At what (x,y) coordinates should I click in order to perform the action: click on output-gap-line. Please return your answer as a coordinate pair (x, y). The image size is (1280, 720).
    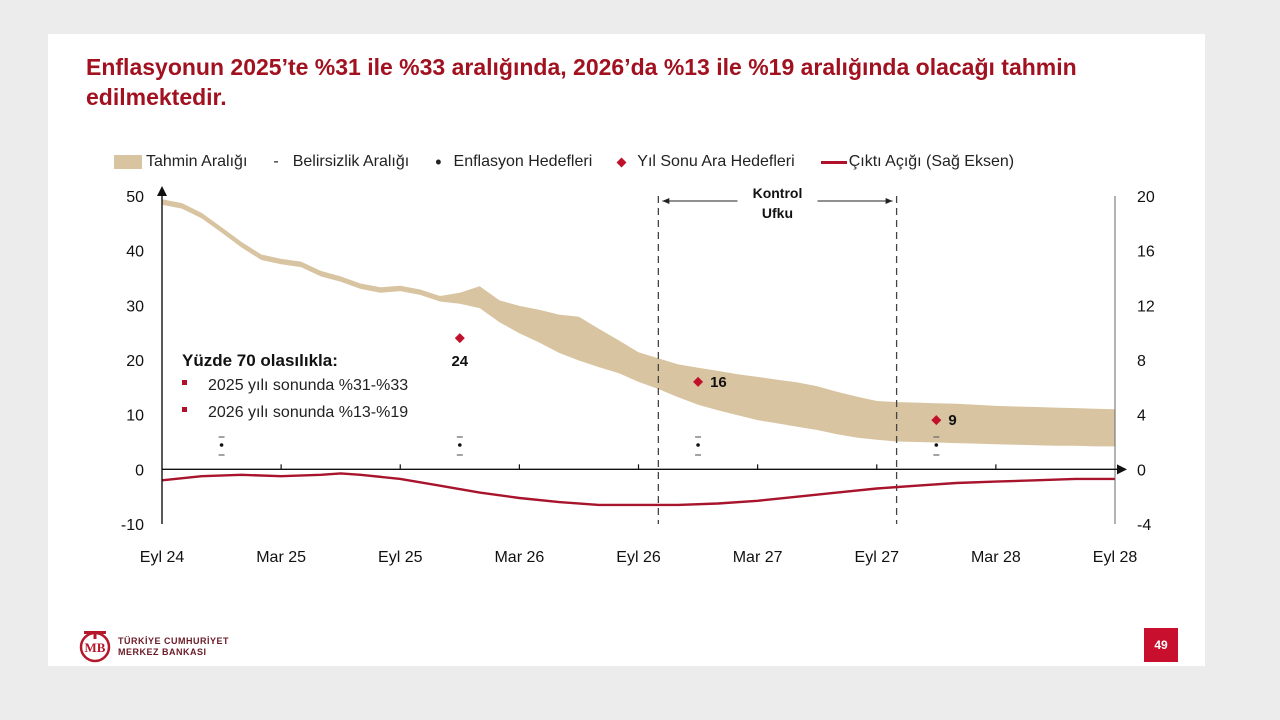
    Looking at the image, I should click on (638, 489).